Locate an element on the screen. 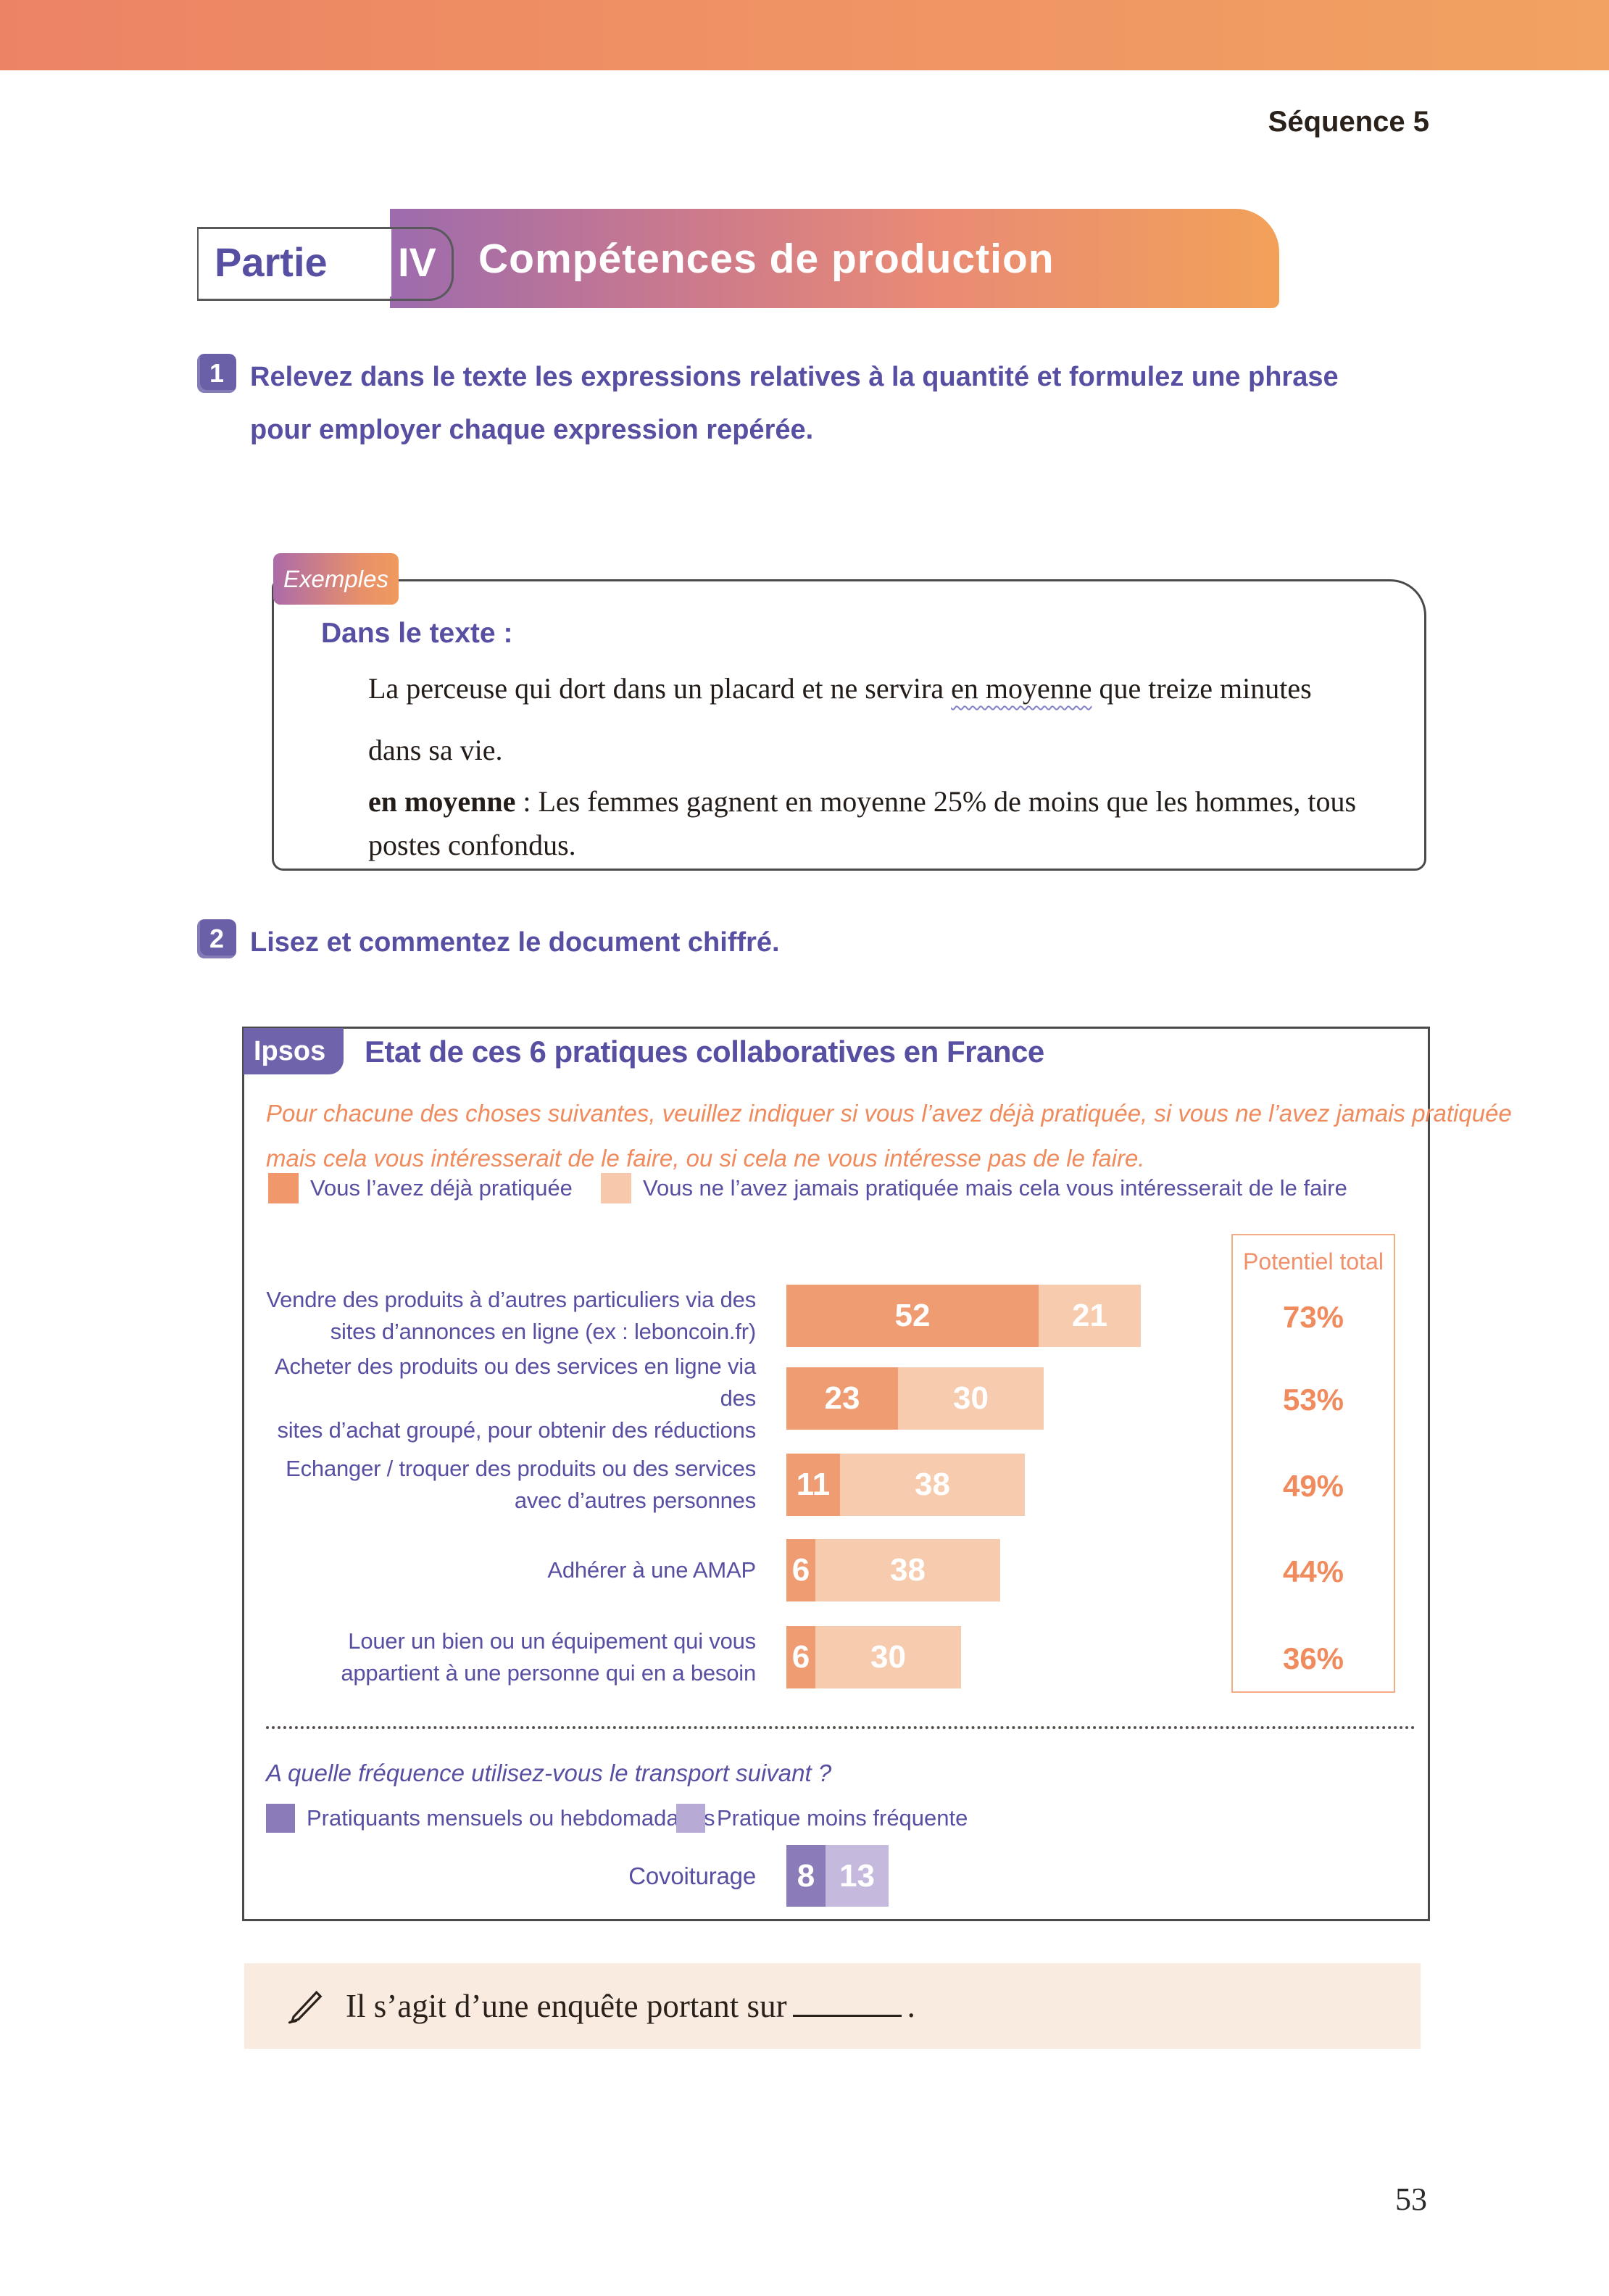 This screenshot has width=1609, height=2296. example-sentence-1-line-2: dans sa vie. is located at coordinates (435, 750).